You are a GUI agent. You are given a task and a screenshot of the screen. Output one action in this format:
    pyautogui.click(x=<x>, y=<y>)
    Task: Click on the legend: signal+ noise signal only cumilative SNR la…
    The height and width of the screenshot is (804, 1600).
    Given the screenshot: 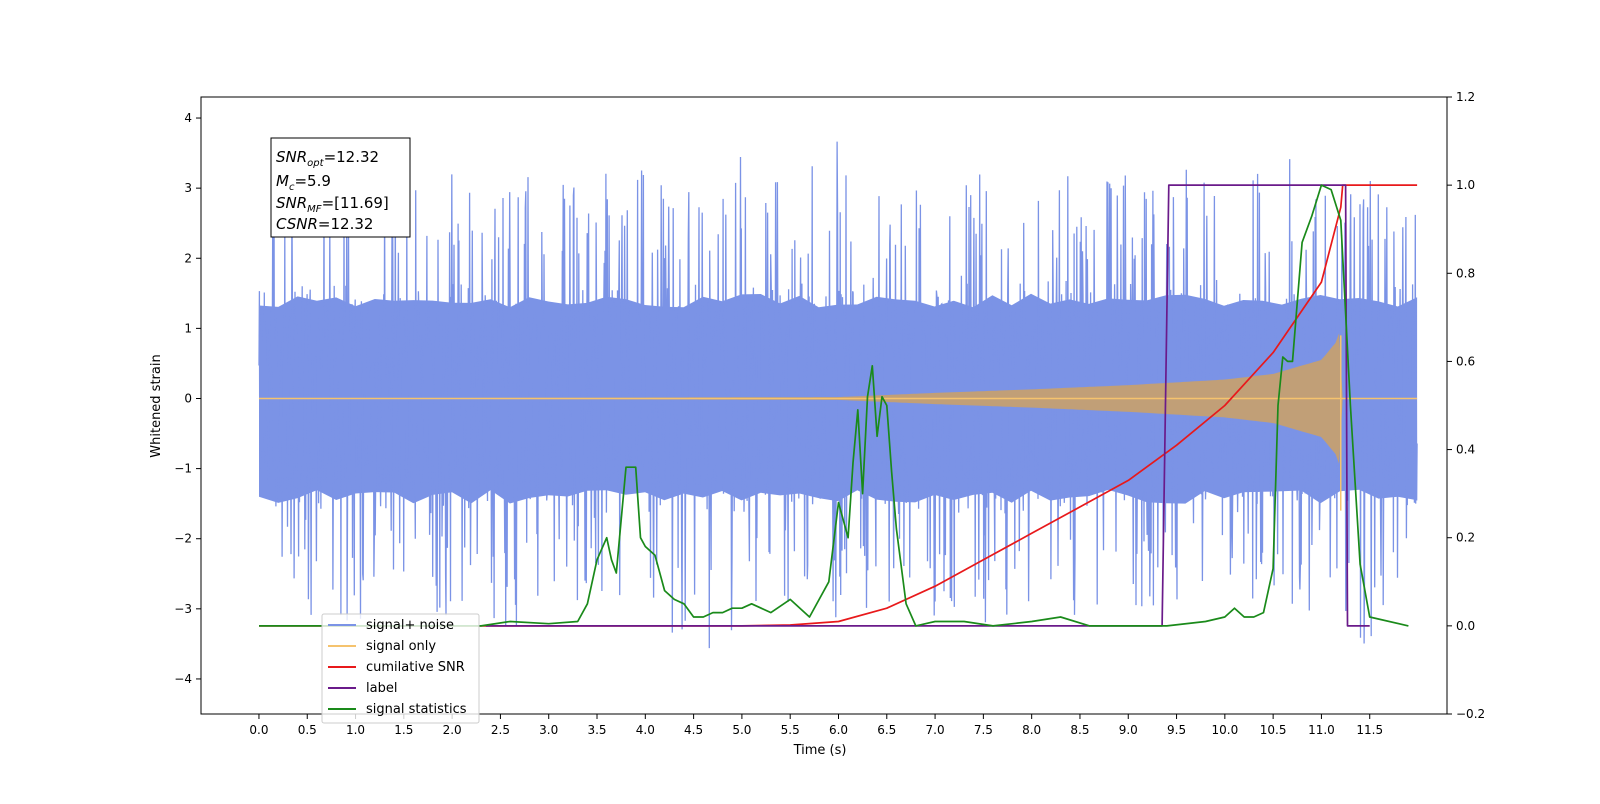 What is the action you would take?
    pyautogui.click(x=400, y=668)
    